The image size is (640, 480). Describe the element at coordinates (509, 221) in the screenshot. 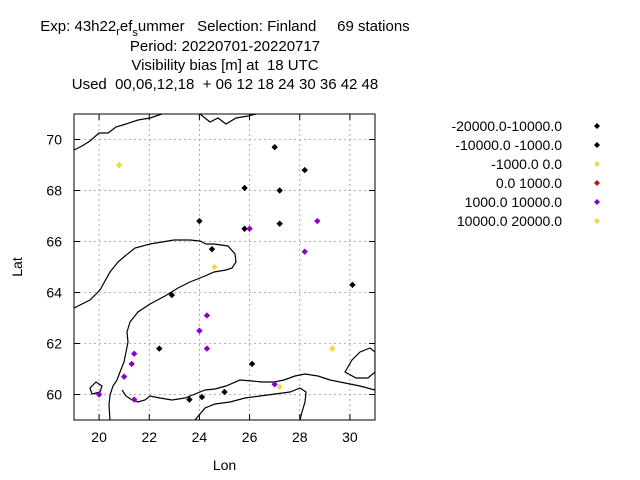

I see `legend-label: 10000.0 20000.0` at that location.